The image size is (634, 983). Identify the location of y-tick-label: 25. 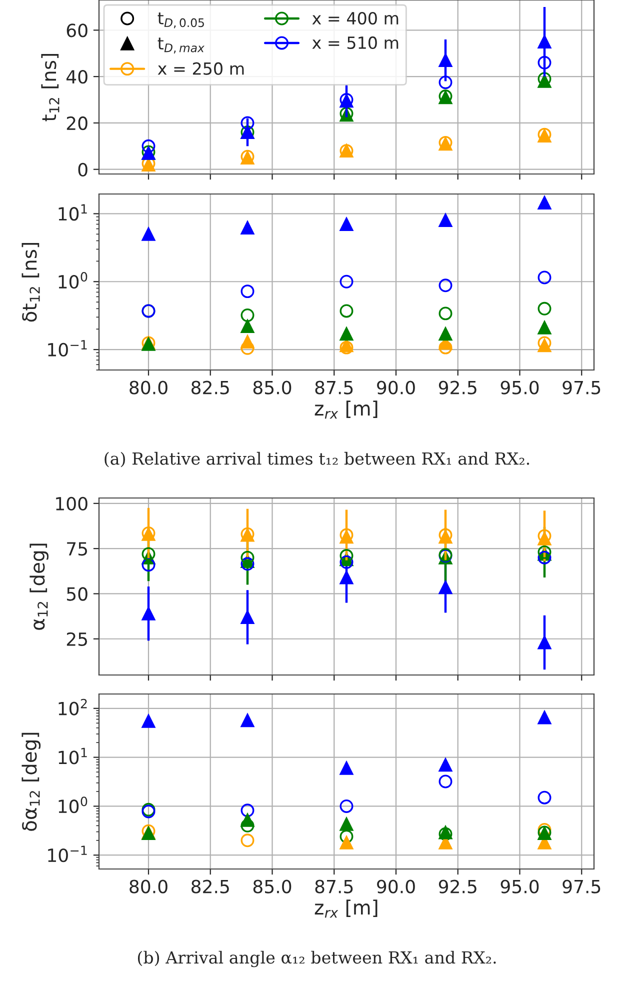
(77, 639).